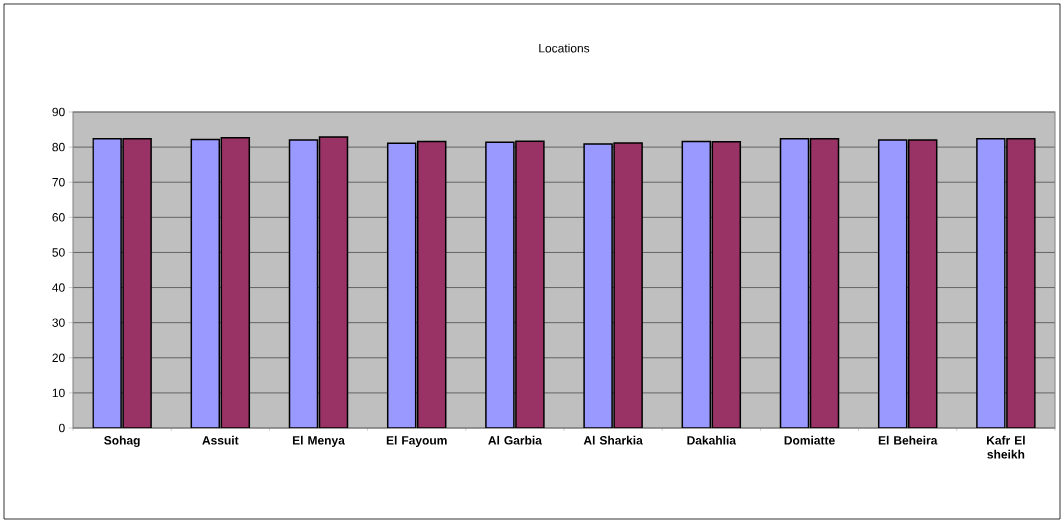 Image resolution: width=1064 pixels, height=523 pixels. What do you see at coordinates (58, 252) in the screenshot?
I see `y-tick-label: 50` at bounding box center [58, 252].